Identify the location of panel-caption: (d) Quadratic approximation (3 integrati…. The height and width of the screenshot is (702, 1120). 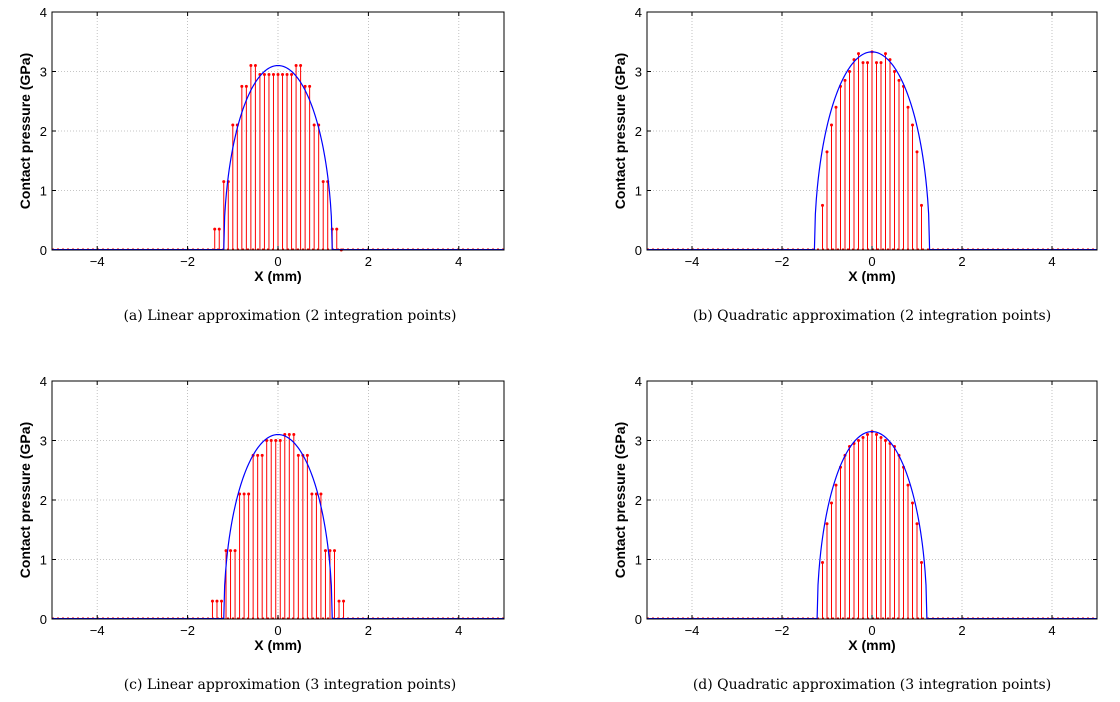
(872, 685).